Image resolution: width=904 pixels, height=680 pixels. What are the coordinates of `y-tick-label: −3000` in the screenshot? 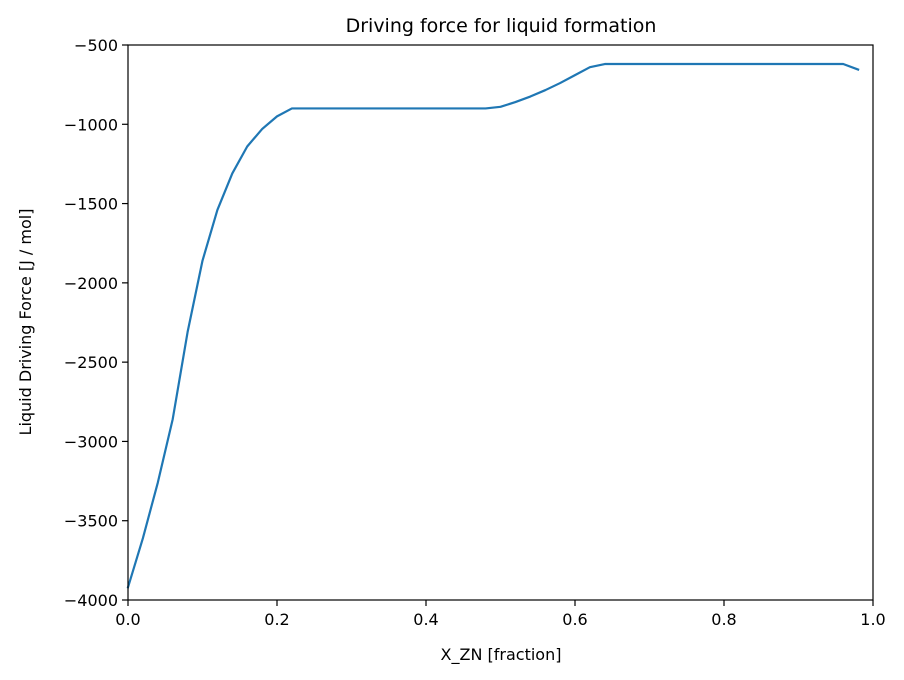 It's located at (91, 441).